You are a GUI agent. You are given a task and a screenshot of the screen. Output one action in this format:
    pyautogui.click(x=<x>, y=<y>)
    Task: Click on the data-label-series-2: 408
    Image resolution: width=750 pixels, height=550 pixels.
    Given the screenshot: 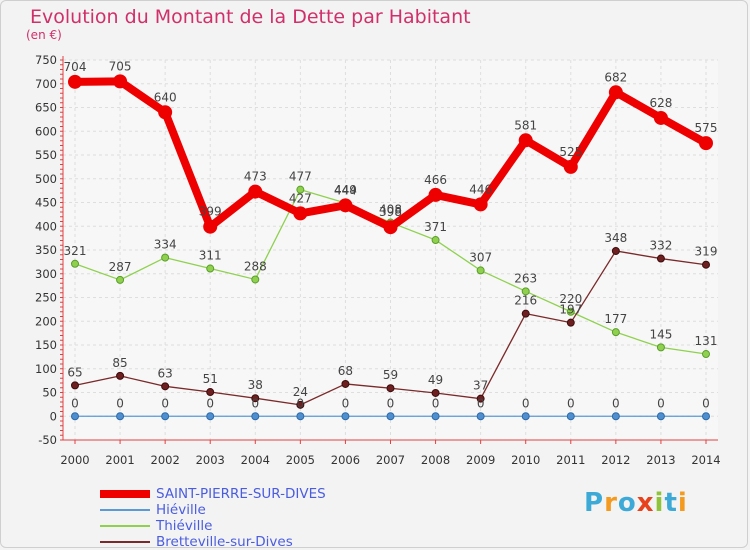 What is the action you would take?
    pyautogui.click(x=390, y=209)
    